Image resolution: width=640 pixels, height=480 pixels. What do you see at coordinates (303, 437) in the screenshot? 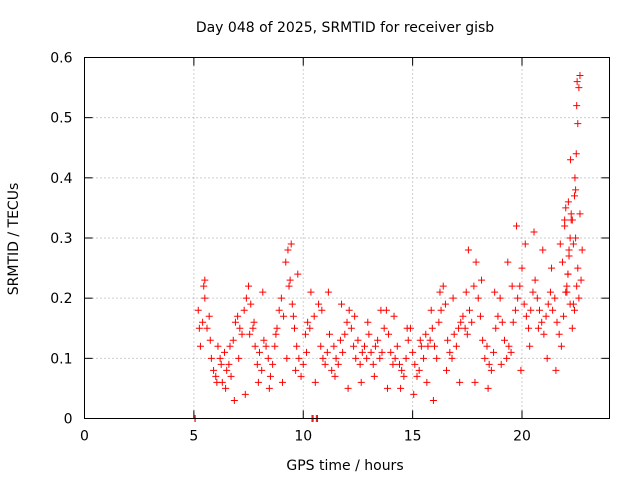
I see `x-tick-label: 10` at bounding box center [303, 437].